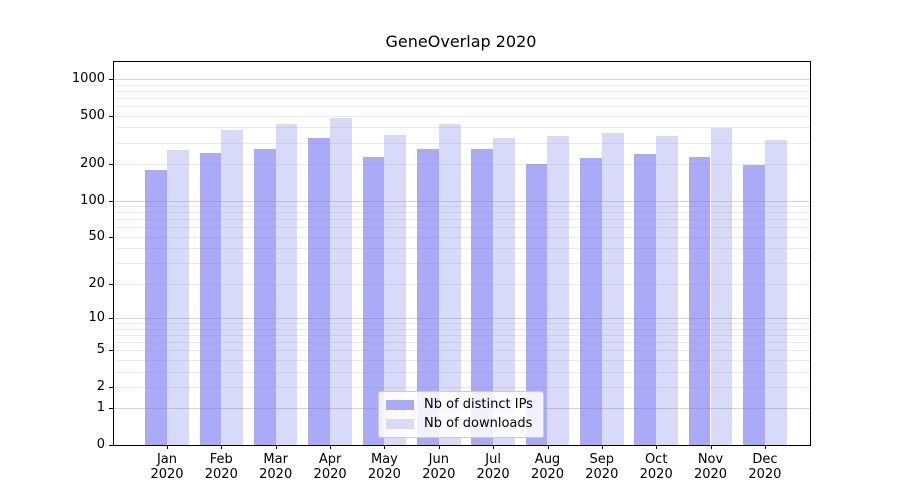 The width and height of the screenshot is (900, 500). What do you see at coordinates (493, 467) in the screenshot?
I see `x-tick-label: Jul 2020` at bounding box center [493, 467].